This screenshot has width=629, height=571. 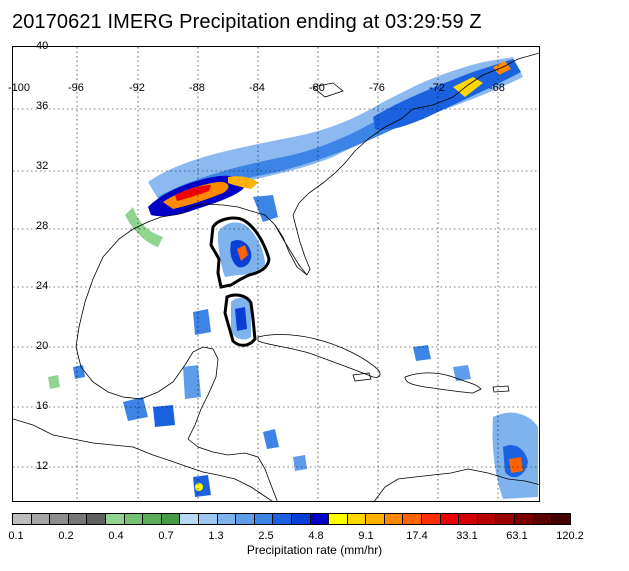 What do you see at coordinates (240, 281) in the screenshot?
I see `storm-outlines` at bounding box center [240, 281].